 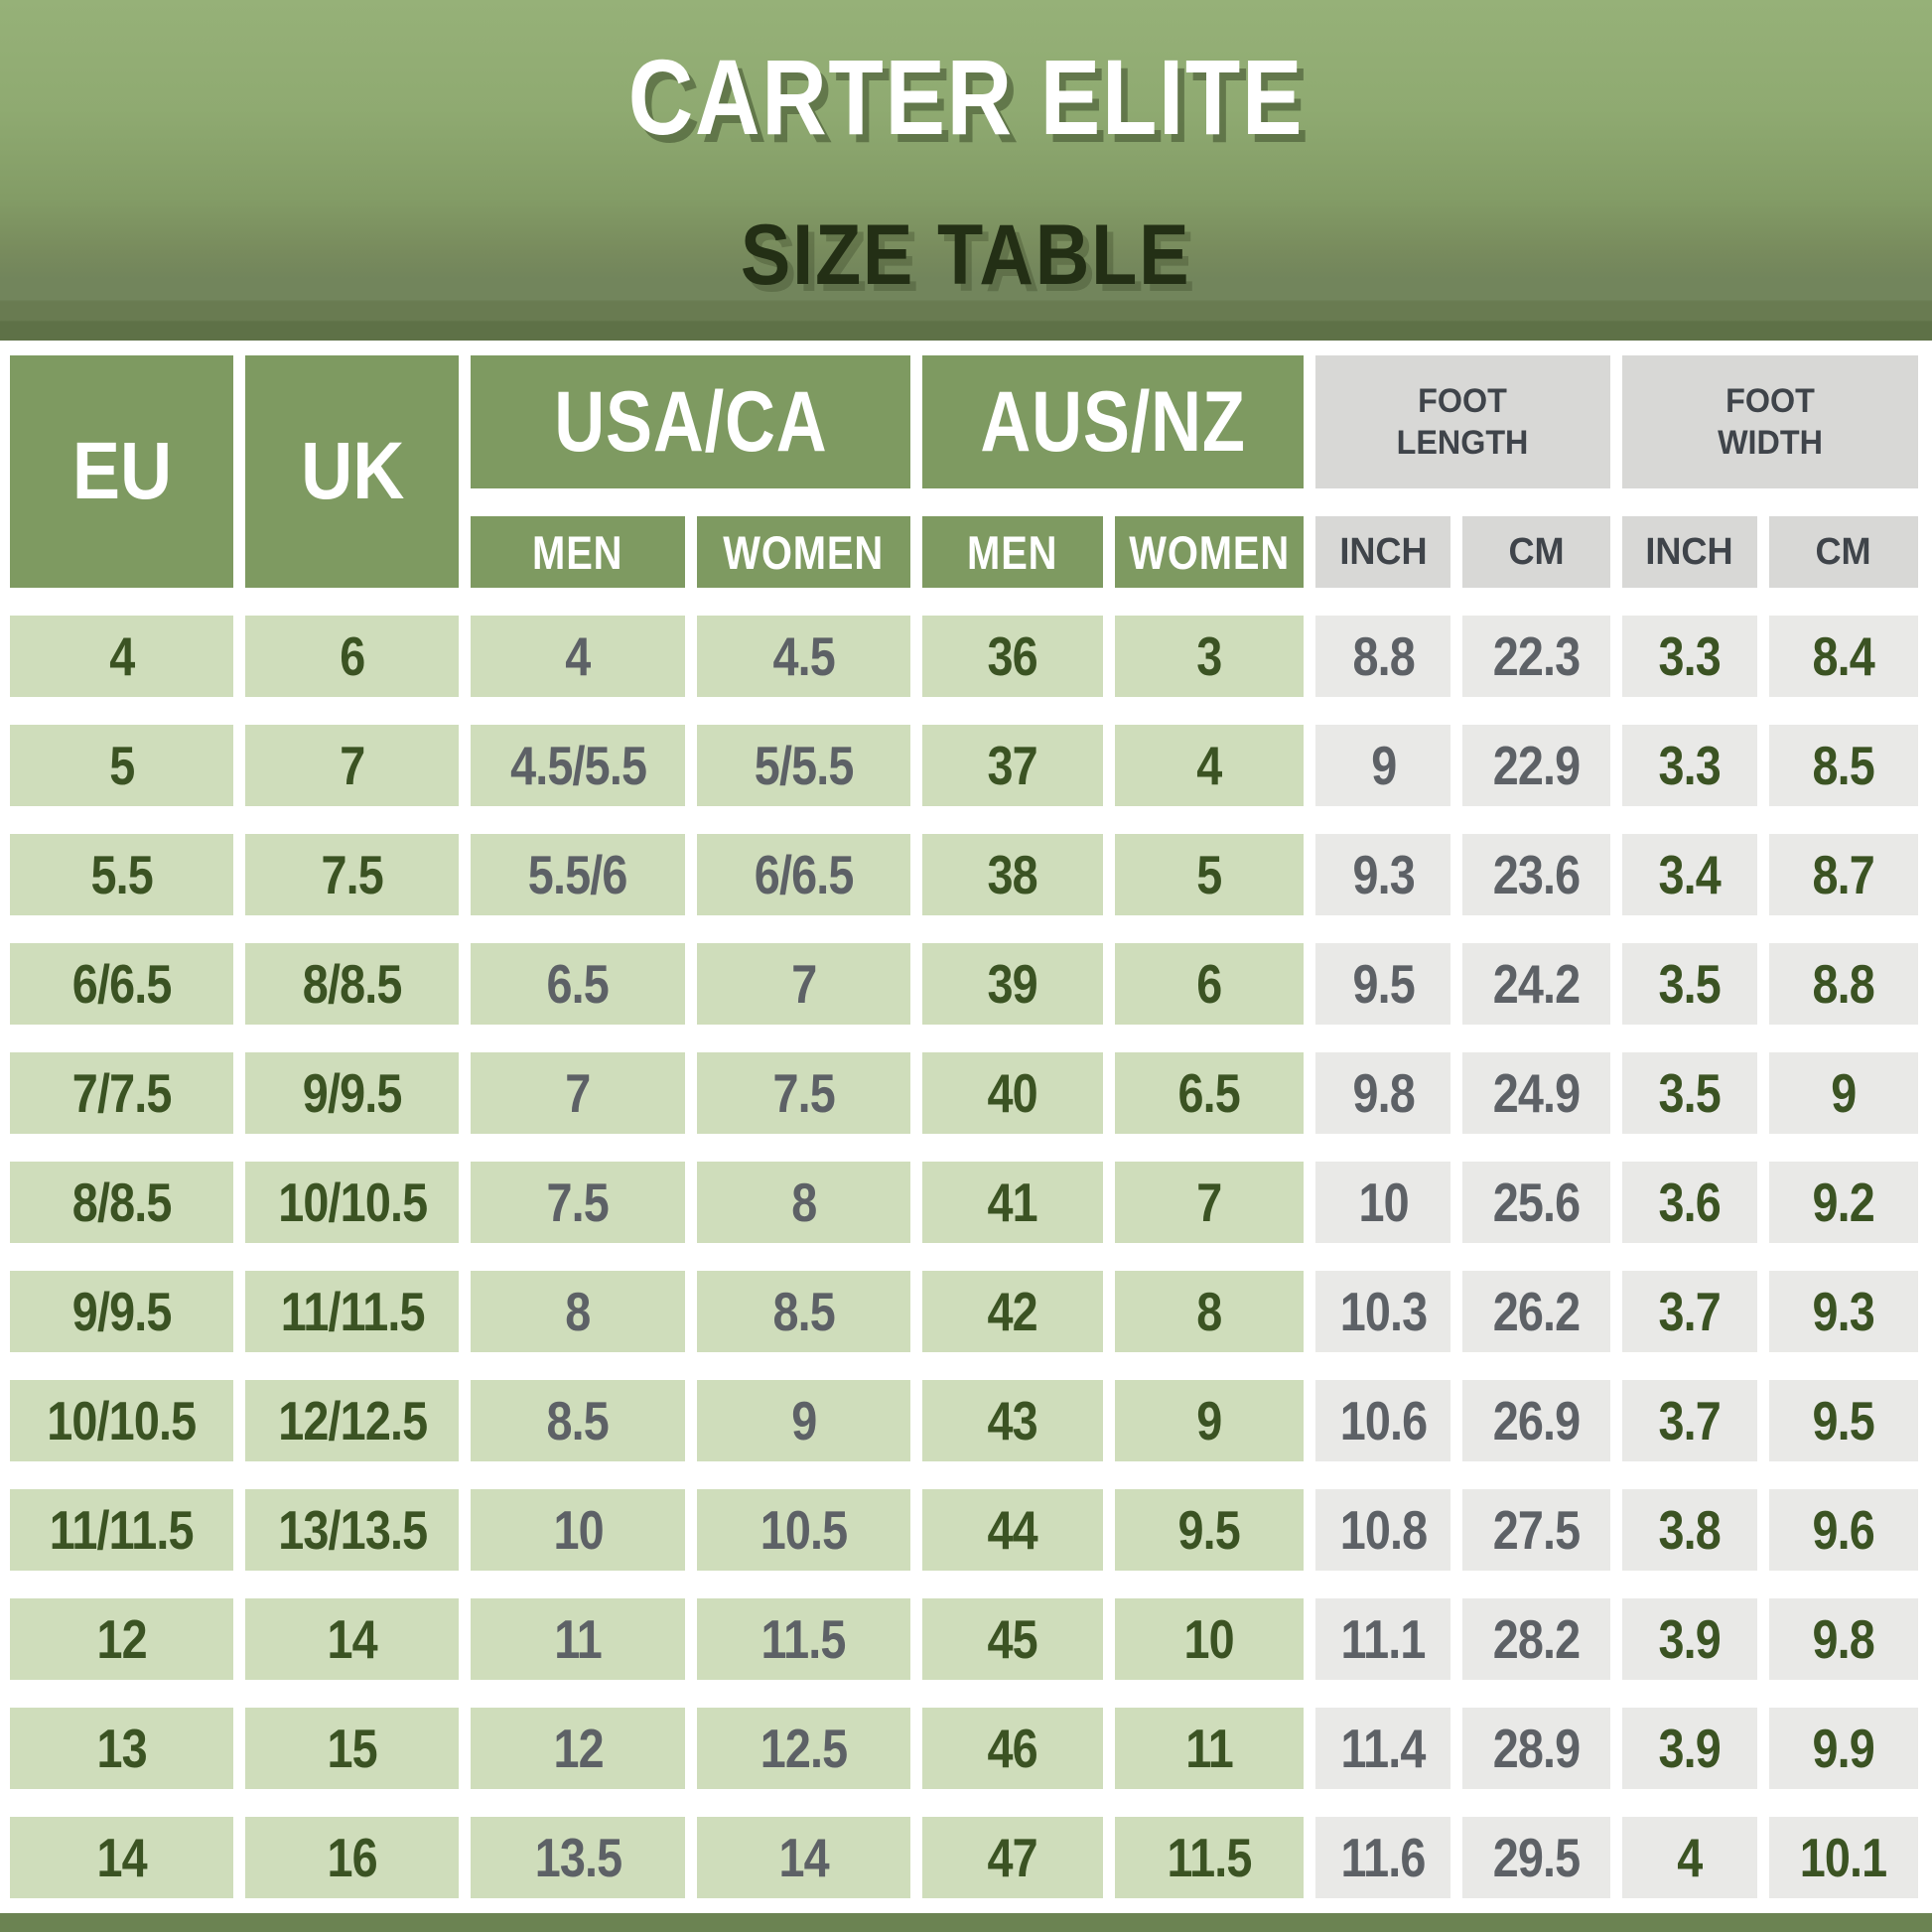 What do you see at coordinates (1689, 1530) in the screenshot?
I see `cell-r9-c9: 3.8` at bounding box center [1689, 1530].